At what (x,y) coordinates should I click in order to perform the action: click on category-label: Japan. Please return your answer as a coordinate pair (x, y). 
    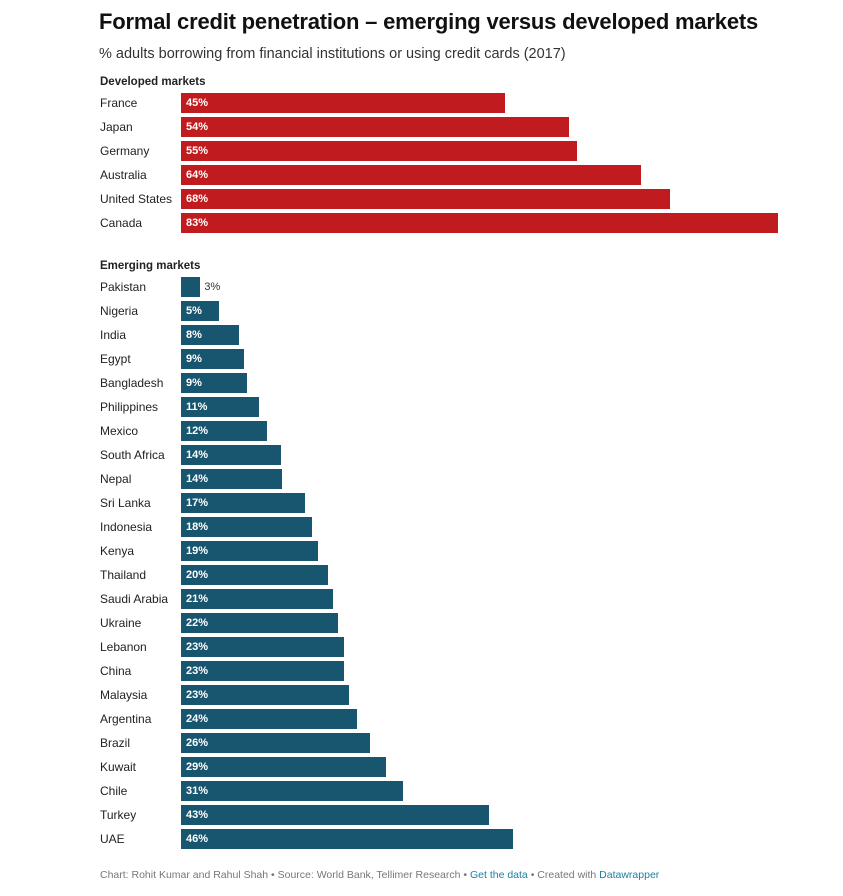
    Looking at the image, I should click on (116, 127).